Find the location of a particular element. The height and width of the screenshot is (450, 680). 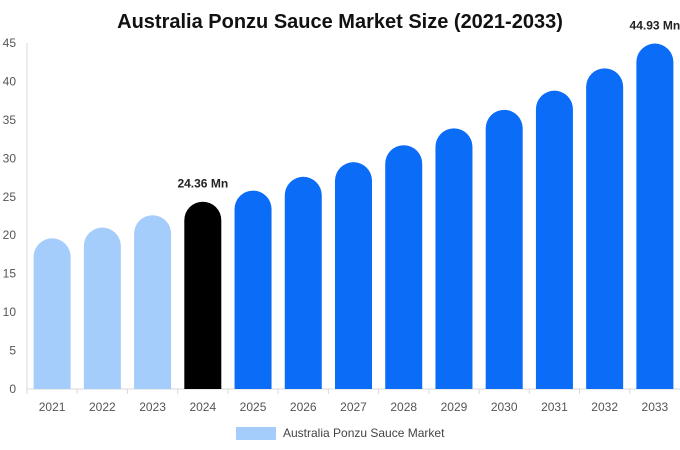

y-tick-label: 15 is located at coordinates (10, 274).